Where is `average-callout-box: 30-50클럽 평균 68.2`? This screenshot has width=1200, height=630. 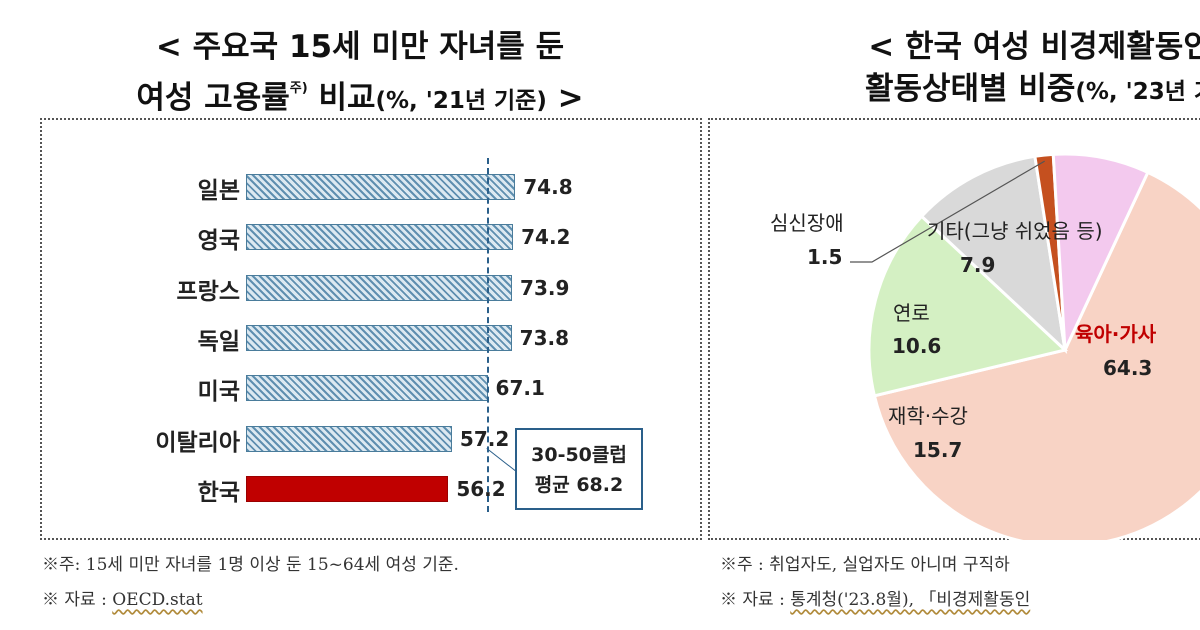 average-callout-box: 30-50클럽 평균 68.2 is located at coordinates (579, 469).